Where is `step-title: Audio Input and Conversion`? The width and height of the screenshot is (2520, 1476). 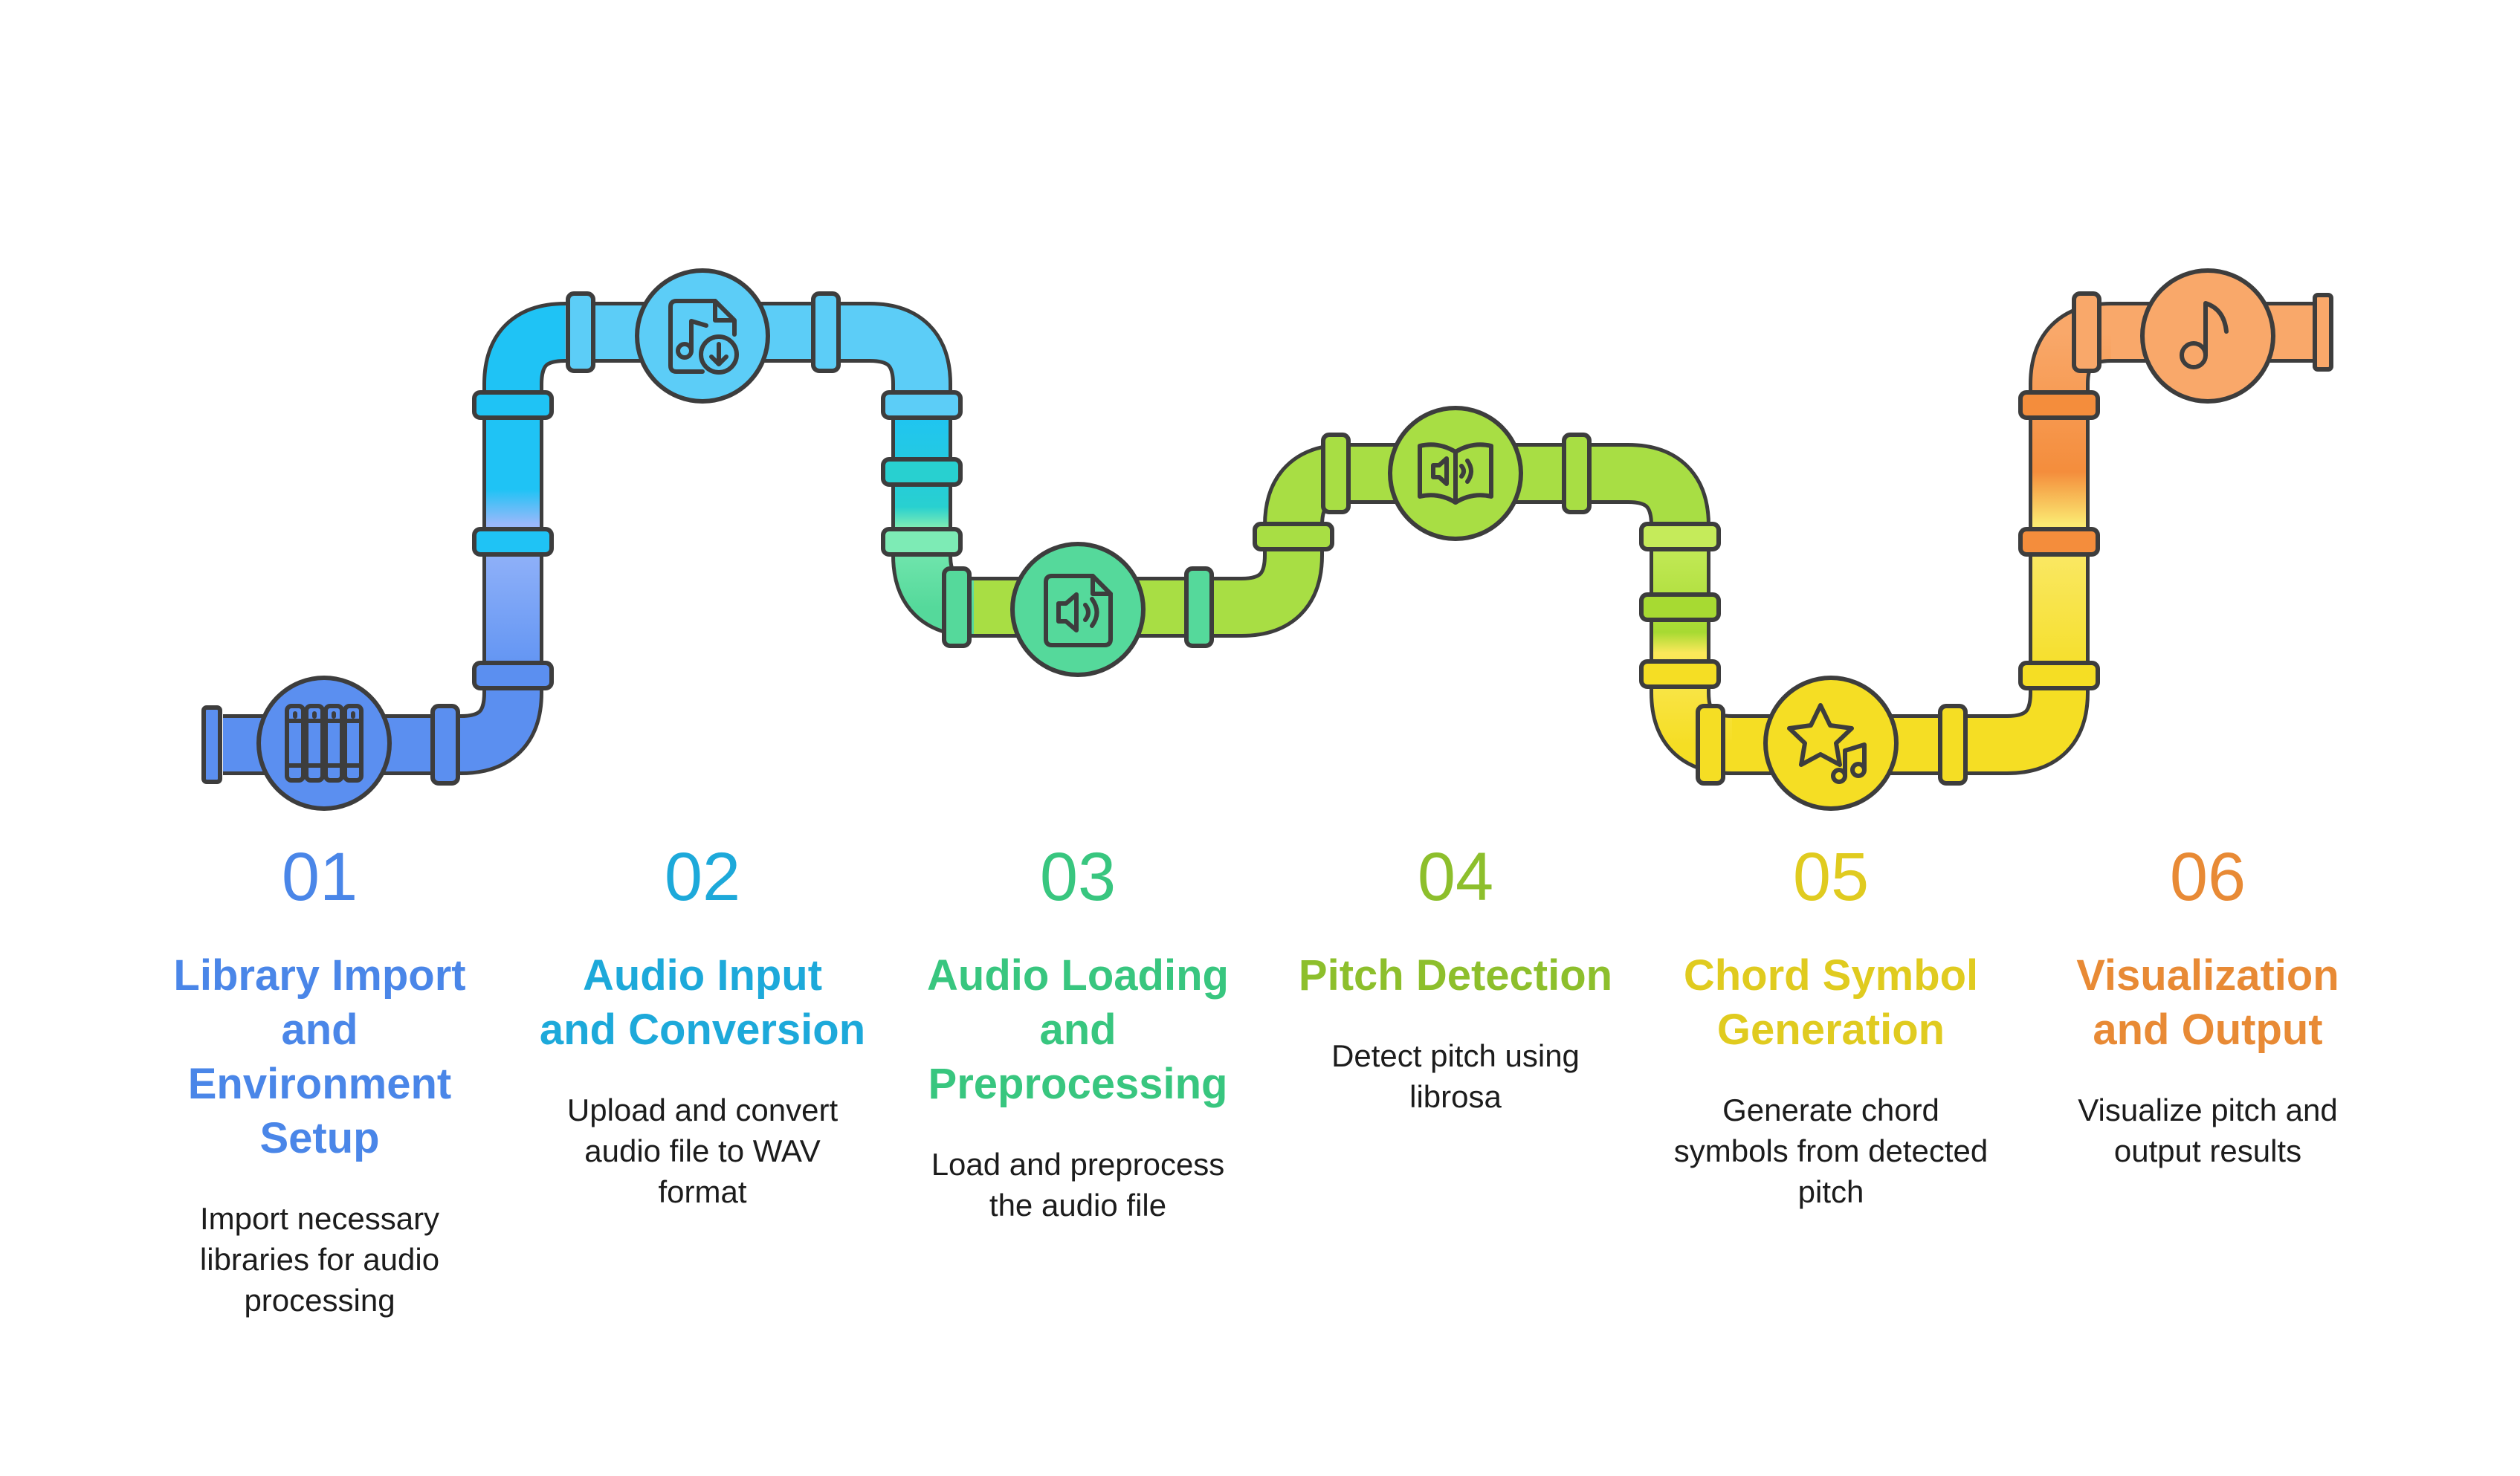 step-title: Audio Input and Conversion is located at coordinates (703, 1002).